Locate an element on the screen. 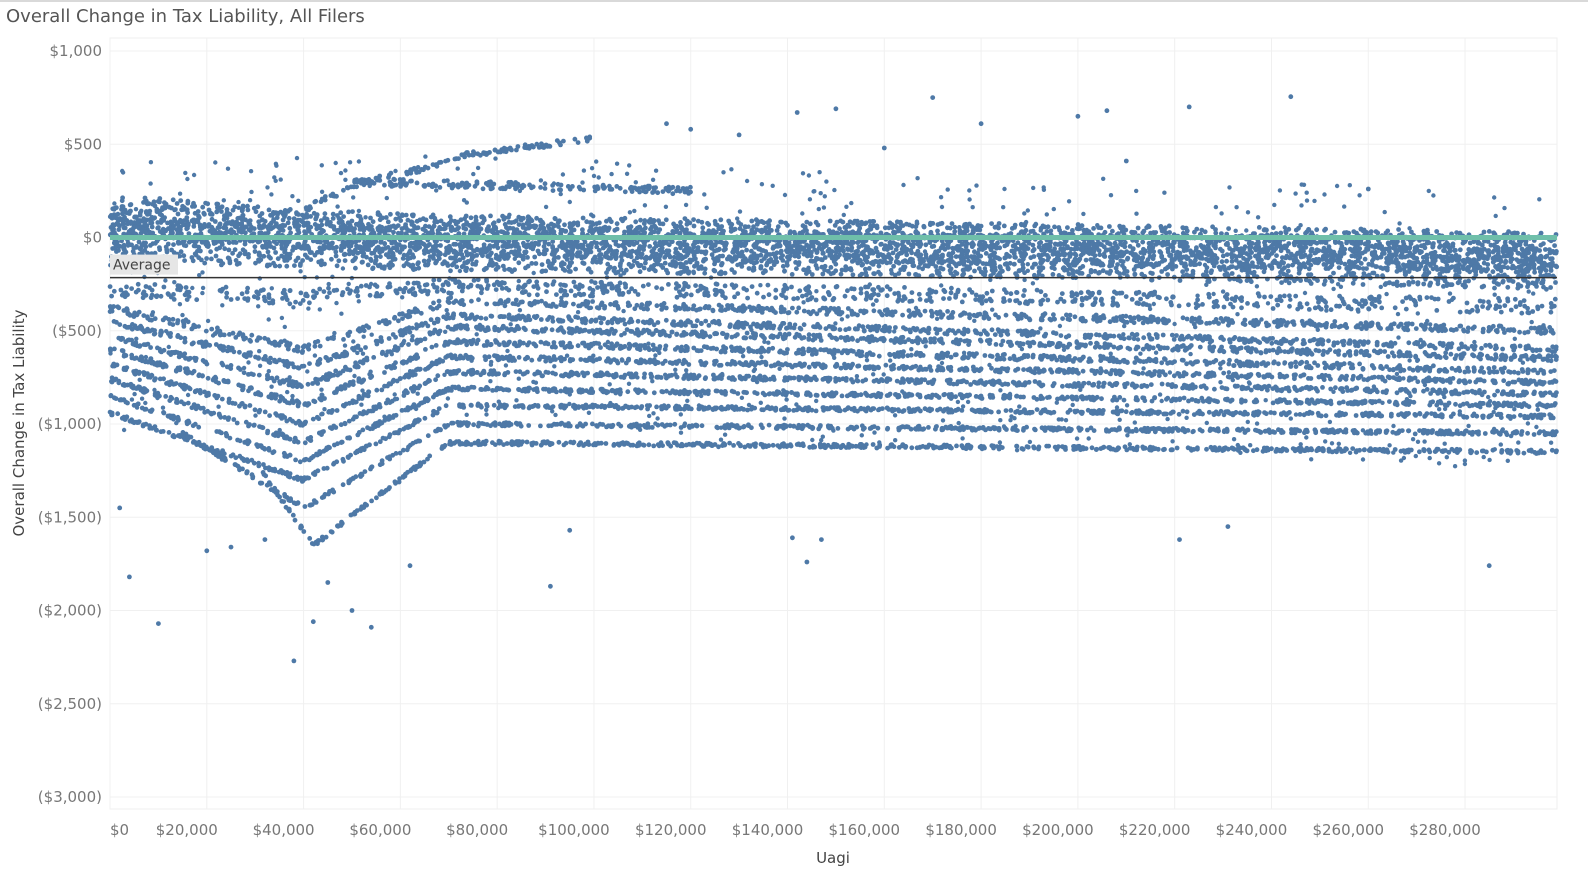 Image resolution: width=1588 pixels, height=886 pixels. x-tick-label: $40,000 is located at coordinates (284, 830).